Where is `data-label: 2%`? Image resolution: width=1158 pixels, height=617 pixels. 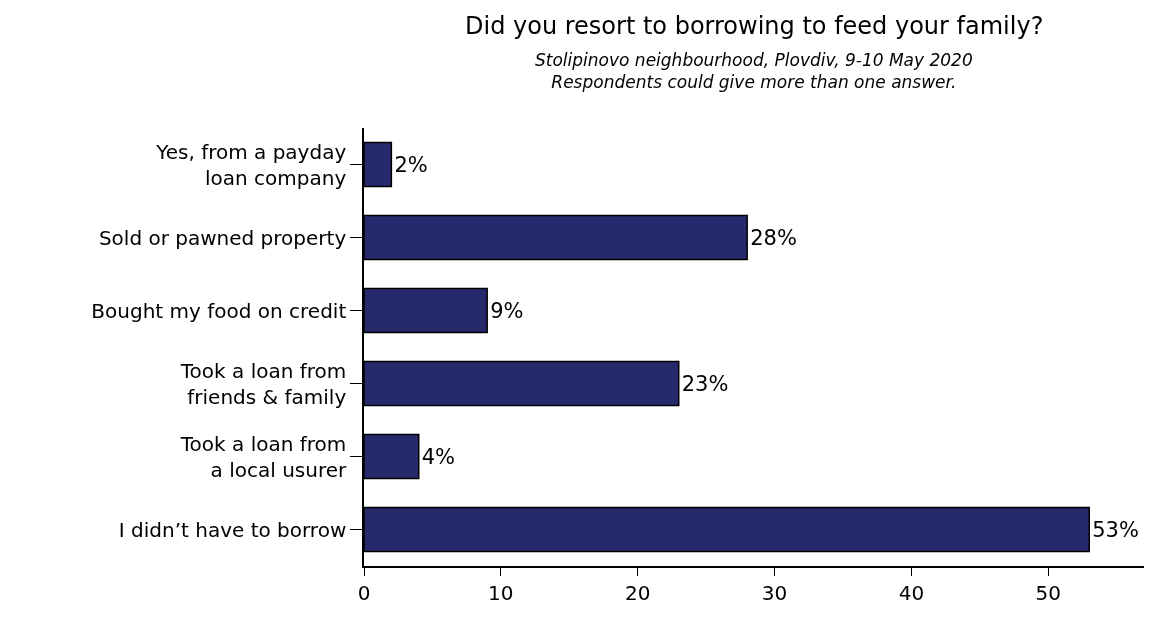 data-label: 2% is located at coordinates (411, 164).